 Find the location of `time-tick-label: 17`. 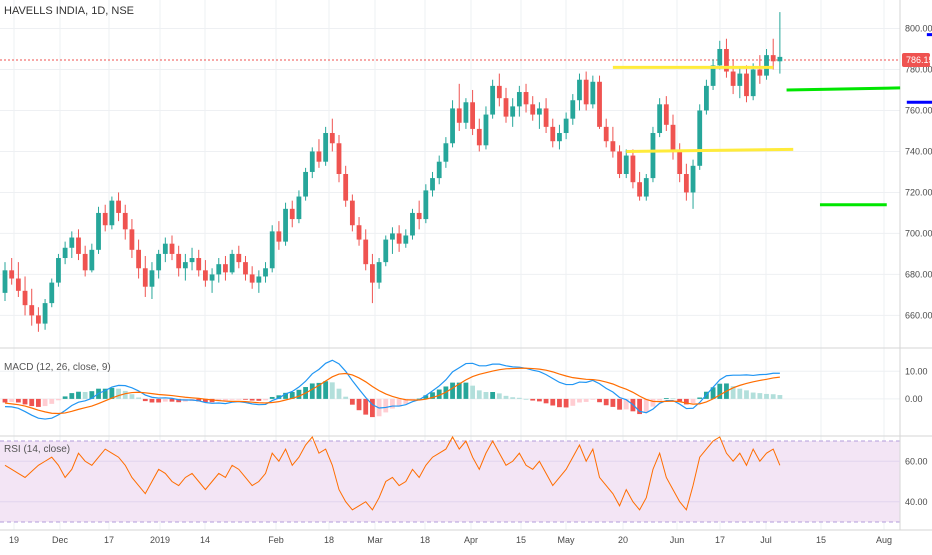

time-tick-label: 17 is located at coordinates (109, 540).